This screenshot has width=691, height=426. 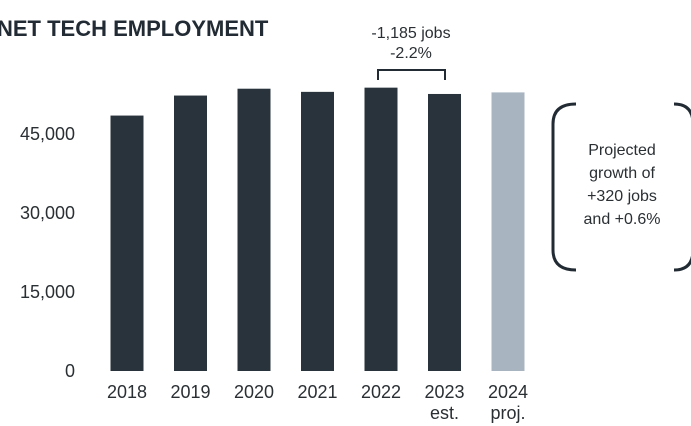 I want to click on x-tick-sublabel: proj., so click(x=507, y=413).